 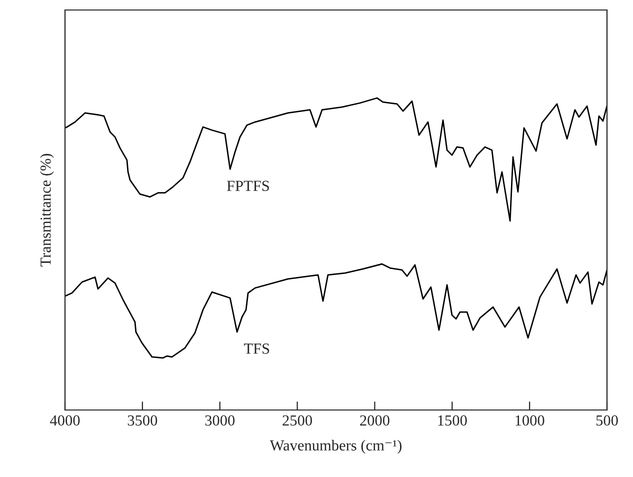 What do you see at coordinates (607, 420) in the screenshot?
I see `x-tick-label: 500` at bounding box center [607, 420].